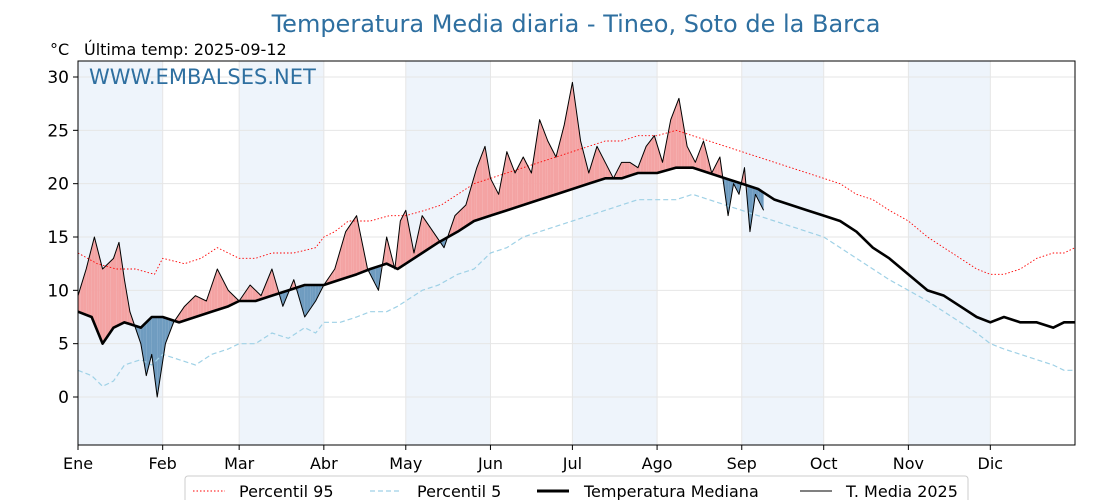 The width and height of the screenshot is (1120, 500). I want to click on x-tick-label: Jun, so click(490, 463).